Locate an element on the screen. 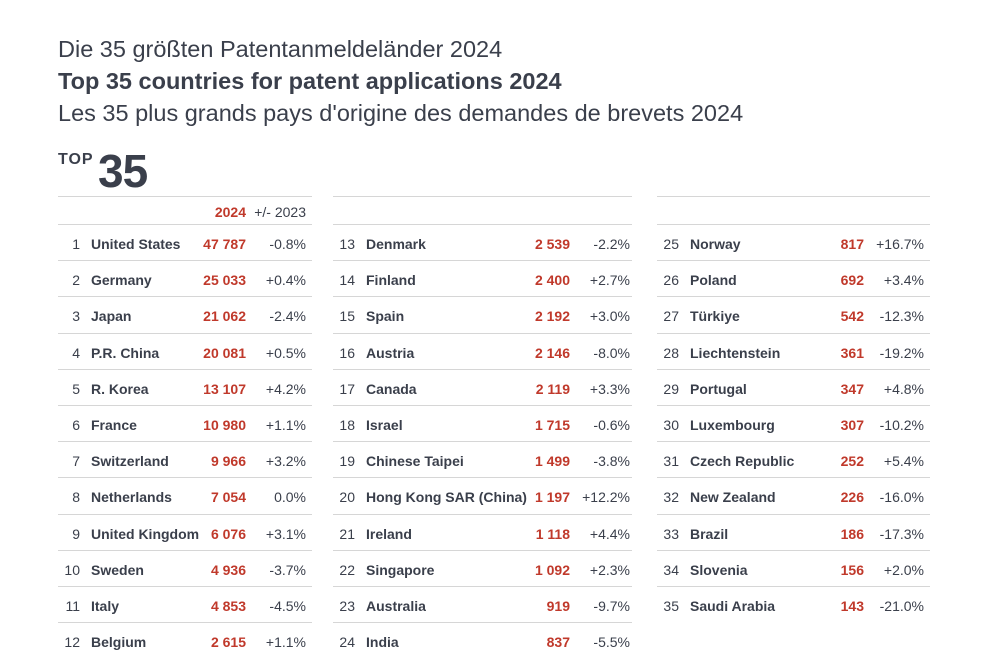 Image resolution: width=988 pixels, height=658 pixels. table-row: 25 Norway 817 +16.7% is located at coordinates (793, 243).